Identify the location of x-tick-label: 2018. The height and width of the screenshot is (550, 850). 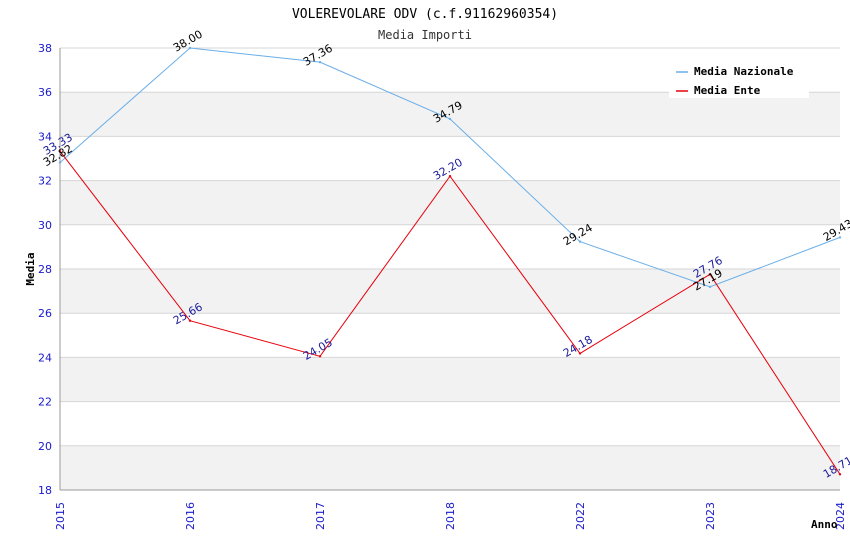
(450, 516).